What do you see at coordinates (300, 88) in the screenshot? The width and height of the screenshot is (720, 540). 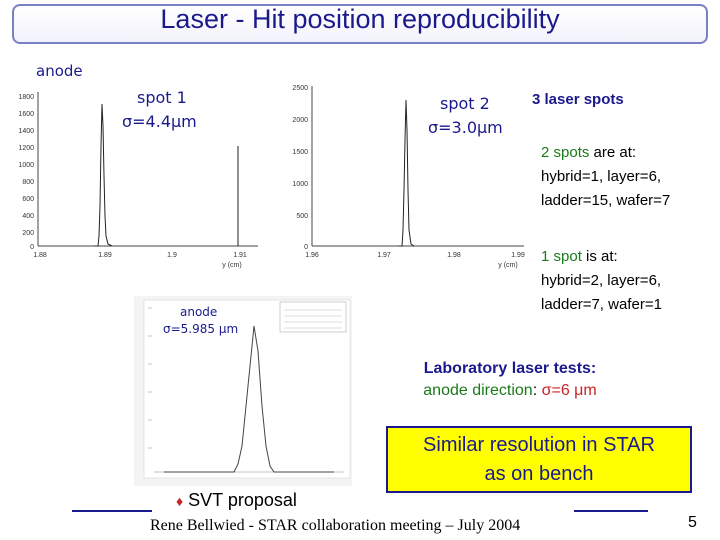 I see `spot2-ytick: 2500` at bounding box center [300, 88].